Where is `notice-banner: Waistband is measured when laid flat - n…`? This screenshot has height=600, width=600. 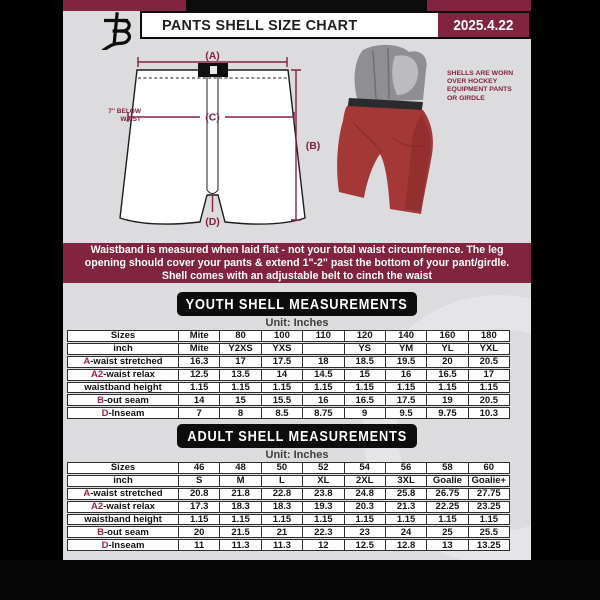 notice-banner: Waistband is measured when laid flat - n… is located at coordinates (297, 263).